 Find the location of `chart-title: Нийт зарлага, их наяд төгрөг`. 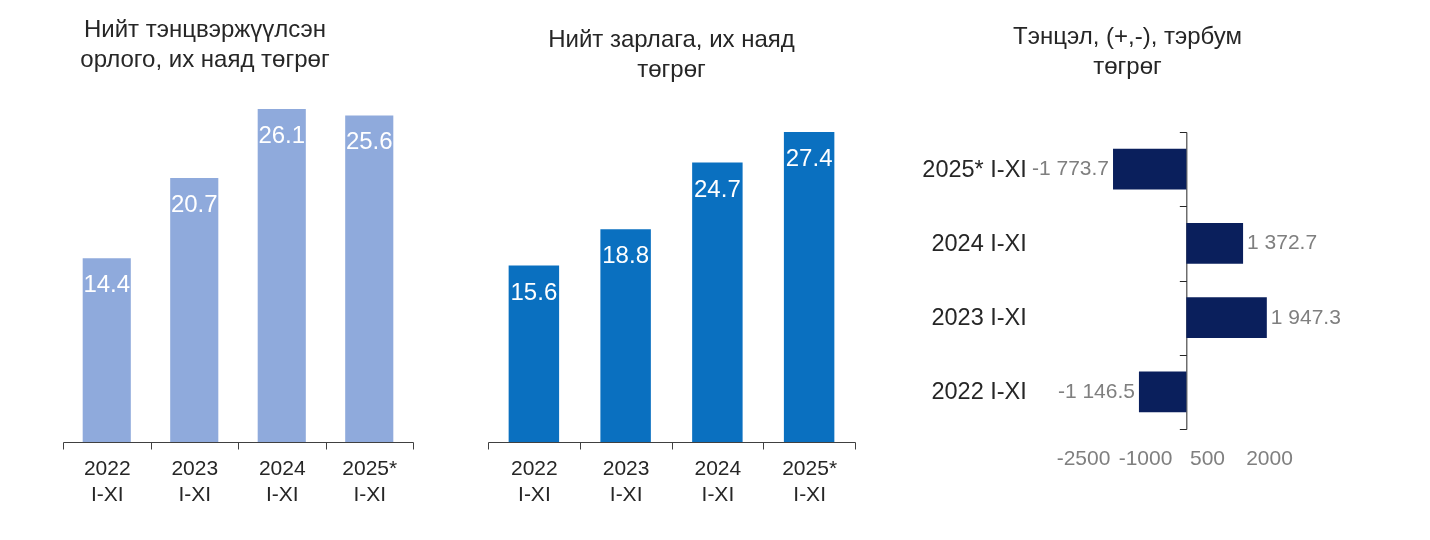

chart-title: Нийт зарлага, их наяд төгрөг is located at coordinates (671, 53).